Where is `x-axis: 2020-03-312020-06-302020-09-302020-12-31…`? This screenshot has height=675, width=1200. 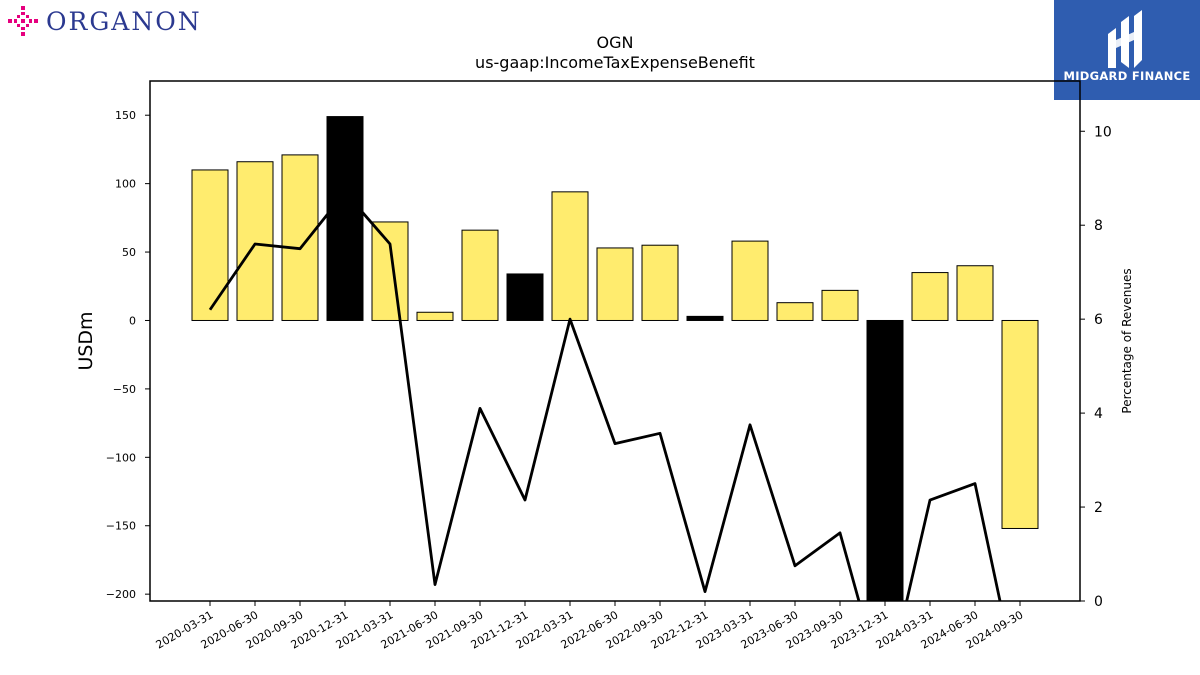 x-axis: 2020-03-312020-06-302020-09-302020-12-31… is located at coordinates (590, 626).